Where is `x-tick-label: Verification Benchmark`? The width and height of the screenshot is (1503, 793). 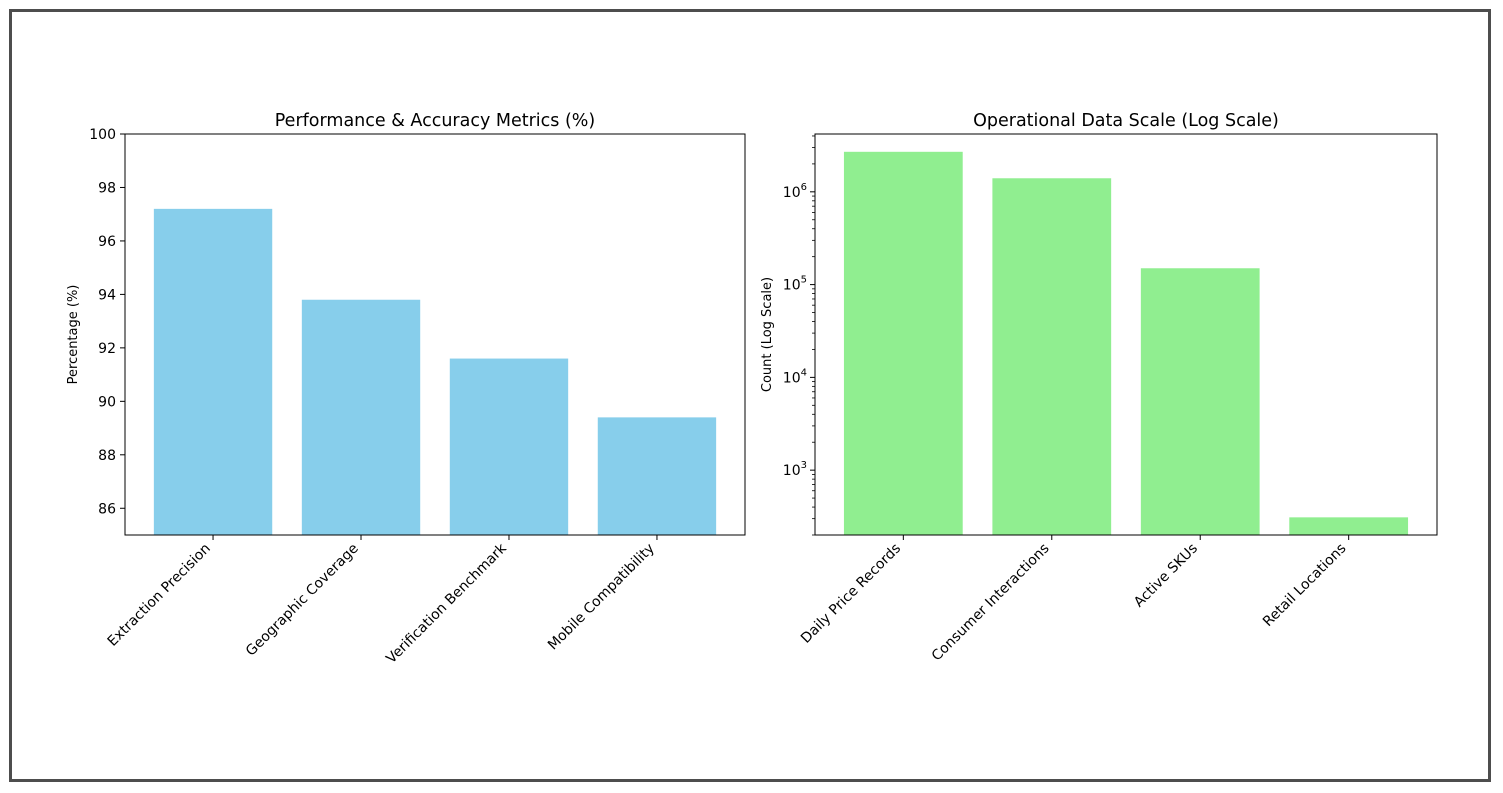 x-tick-label: Verification Benchmark is located at coordinates (446, 603).